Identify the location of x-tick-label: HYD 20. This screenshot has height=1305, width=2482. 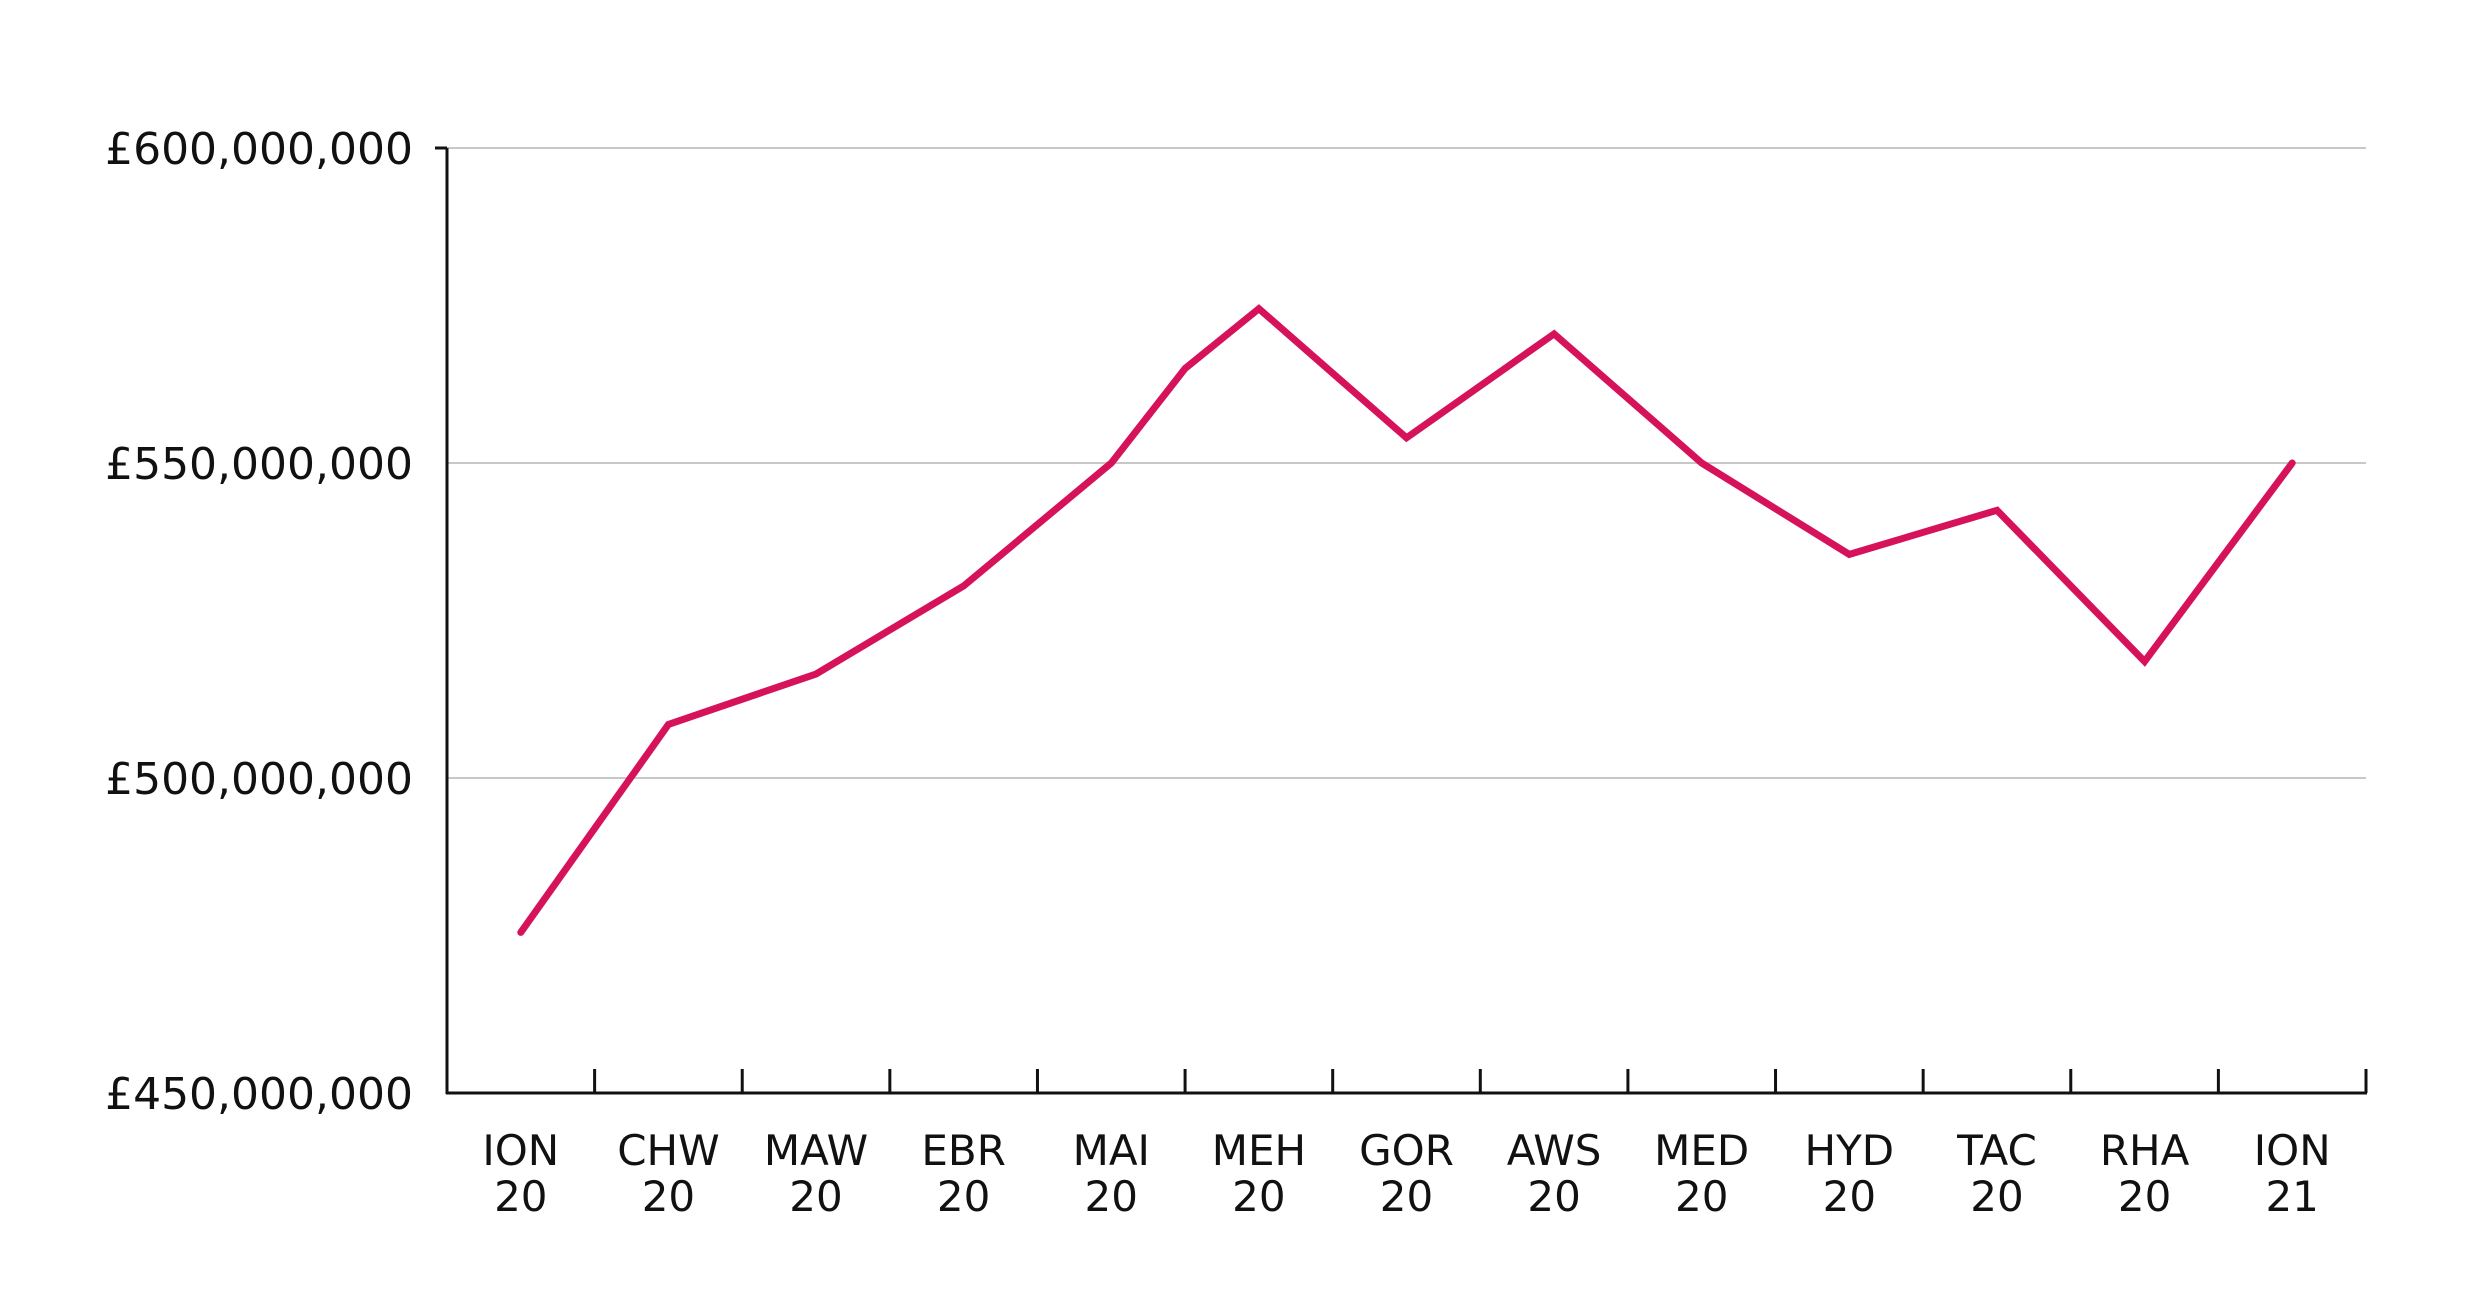
(1850, 1173).